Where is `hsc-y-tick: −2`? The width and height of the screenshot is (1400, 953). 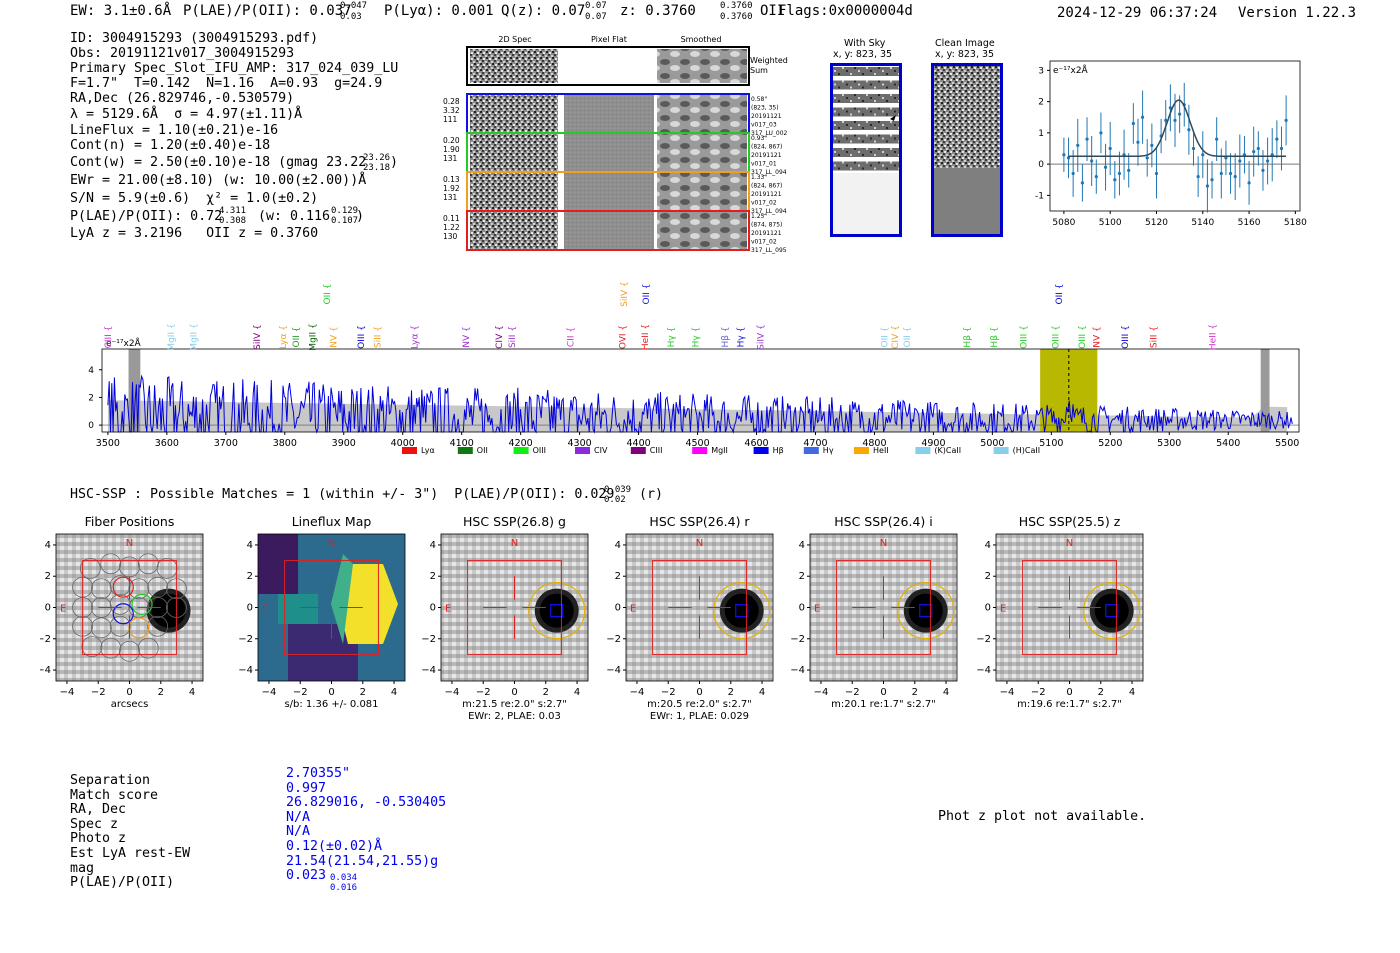
hsc-y-tick: −2 is located at coordinates (983, 639).